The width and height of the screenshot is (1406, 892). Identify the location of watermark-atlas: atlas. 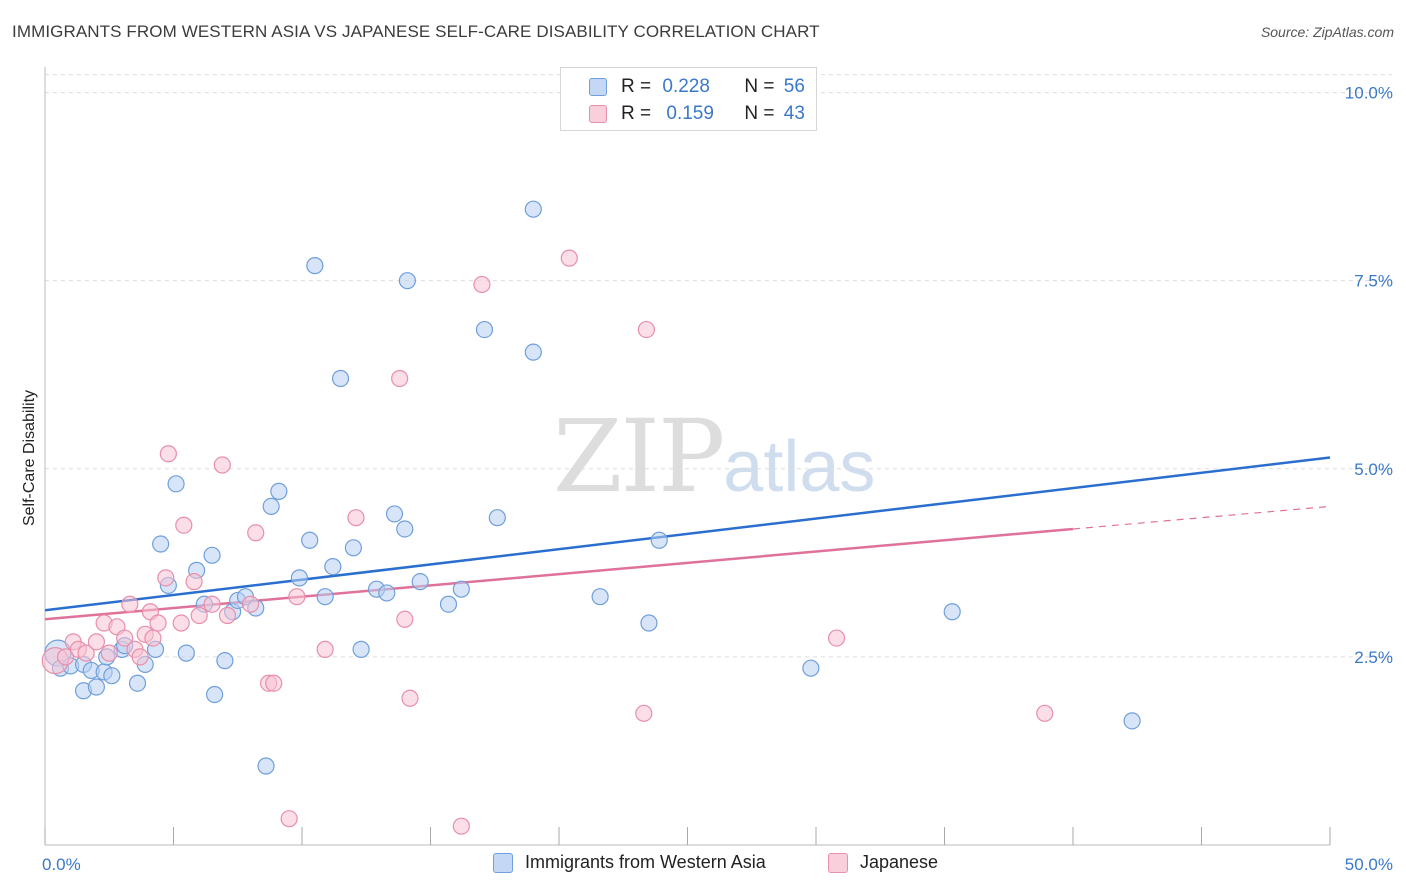
(799, 467).